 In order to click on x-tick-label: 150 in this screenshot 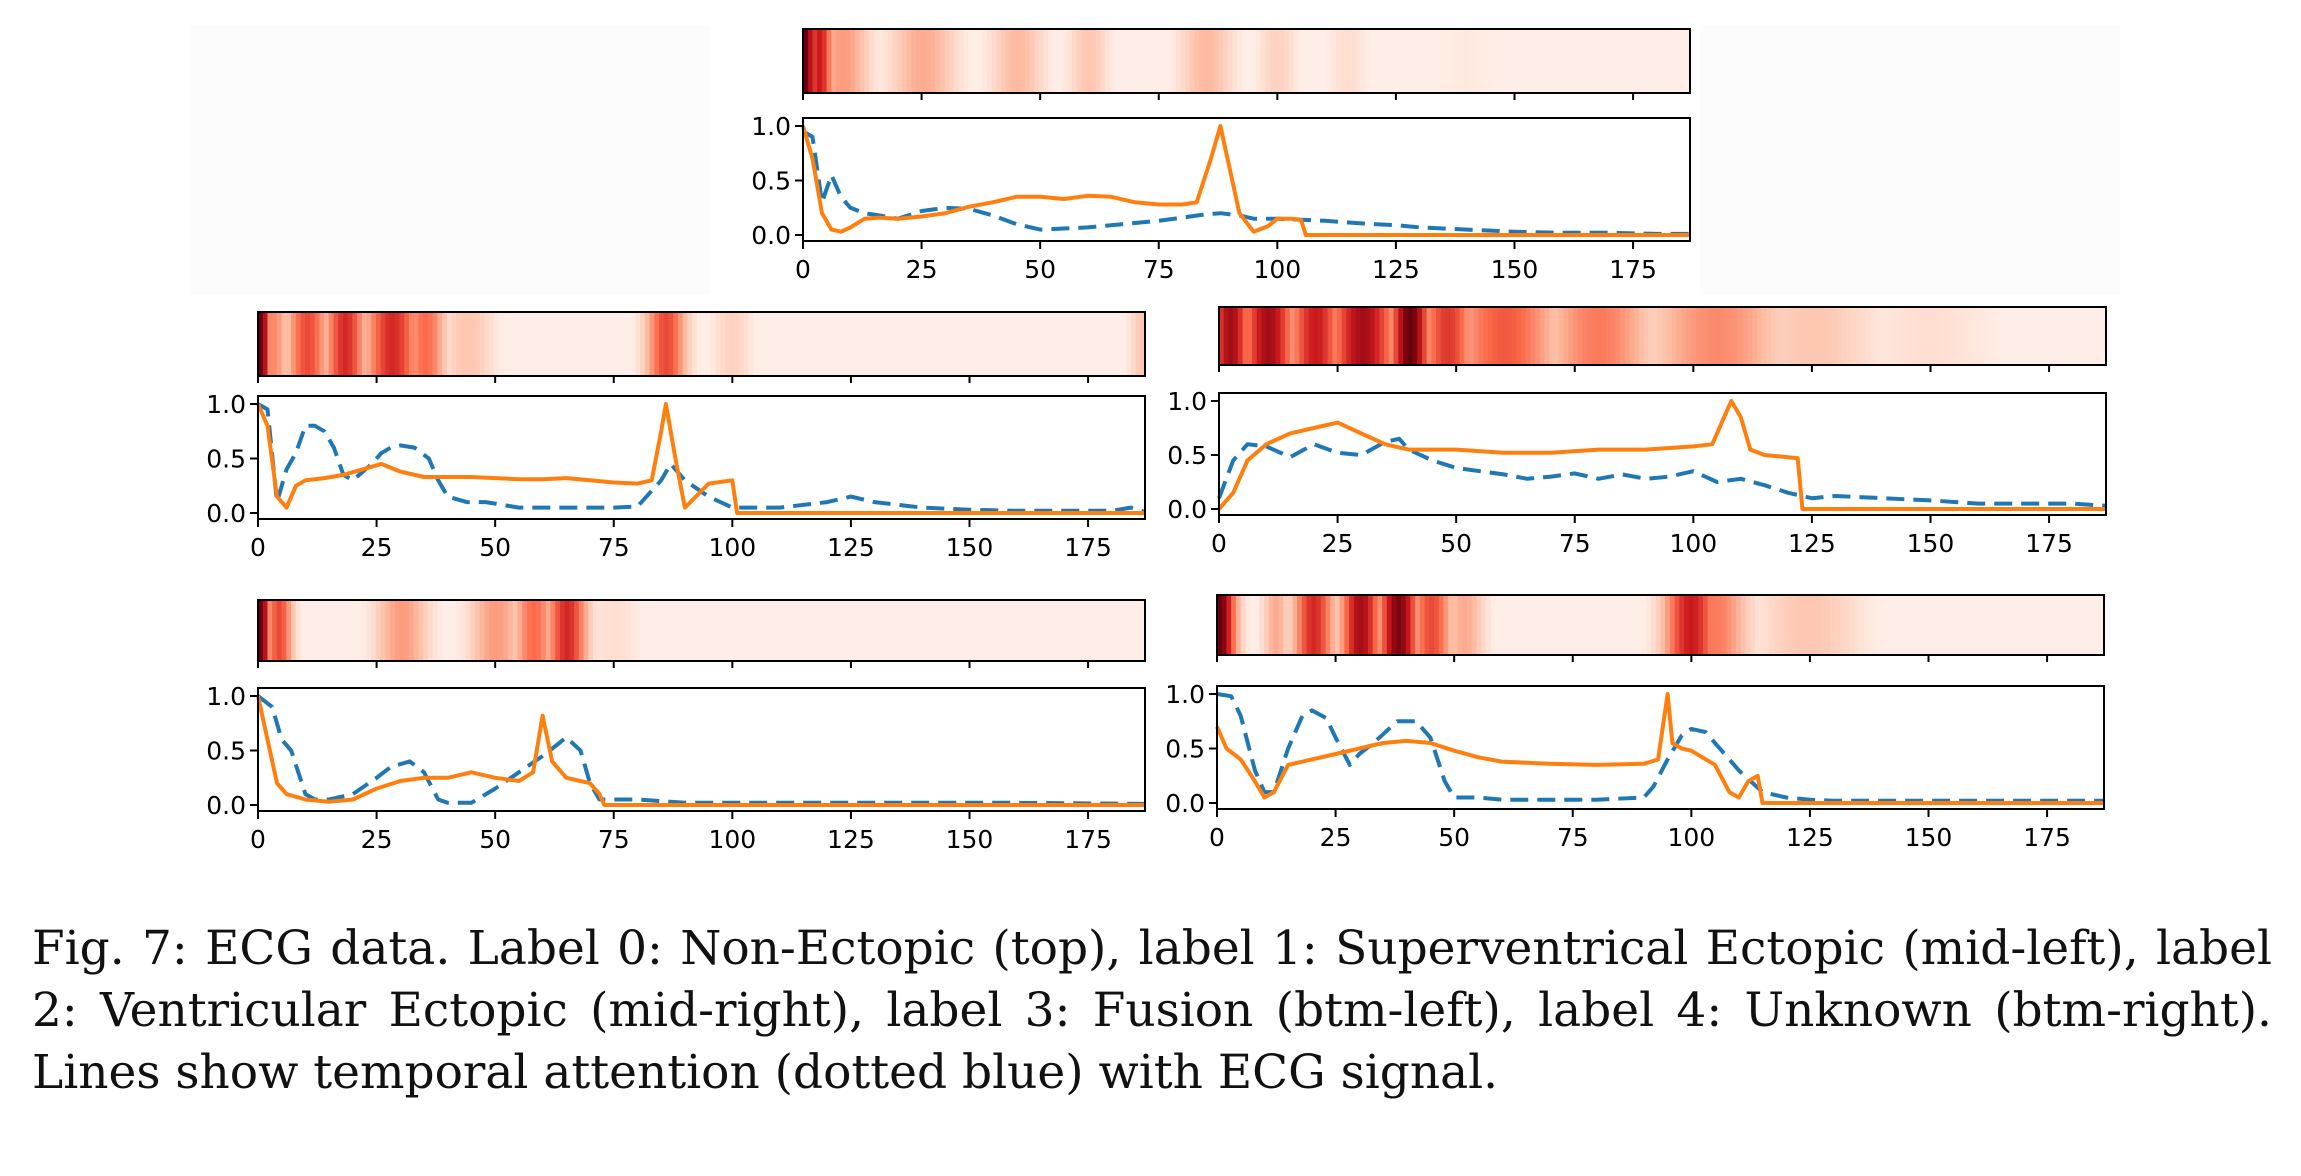, I will do `click(1931, 543)`.